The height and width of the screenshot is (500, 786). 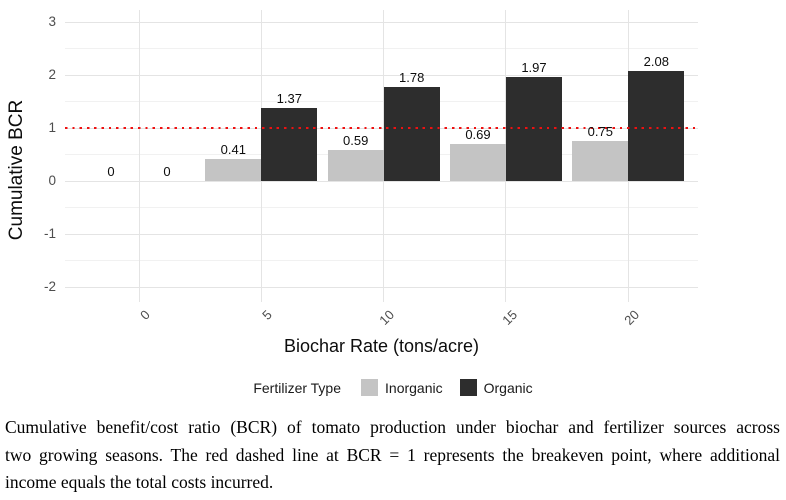 What do you see at coordinates (233, 150) in the screenshot?
I see `bar-value-label: 0.41` at bounding box center [233, 150].